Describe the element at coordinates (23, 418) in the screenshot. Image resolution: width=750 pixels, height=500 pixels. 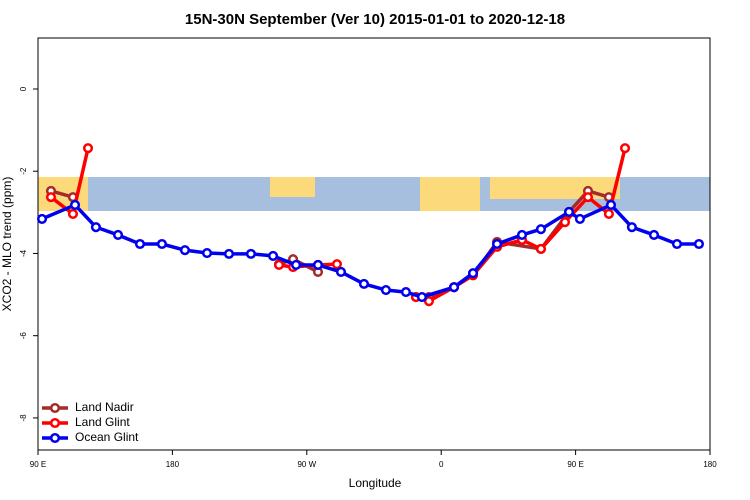
I see `y-tick-label: -8` at that location.